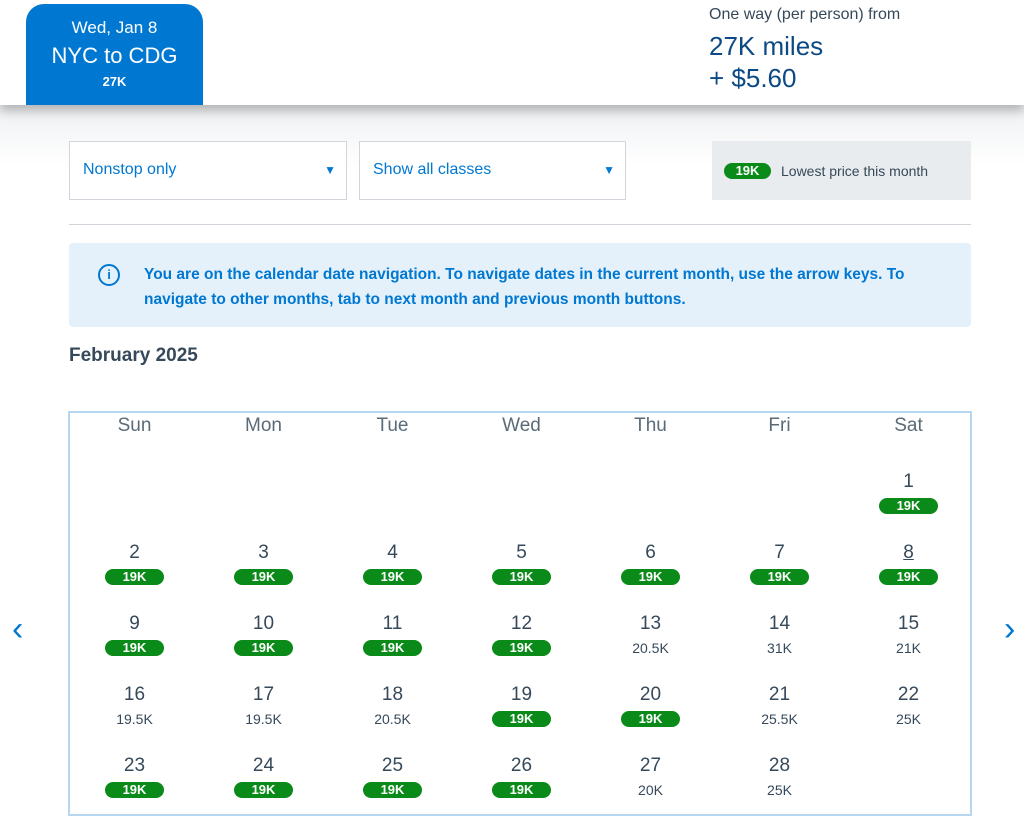 The width and height of the screenshot is (1024, 829). I want to click on chevron-right-icon: ›, so click(1010, 629).